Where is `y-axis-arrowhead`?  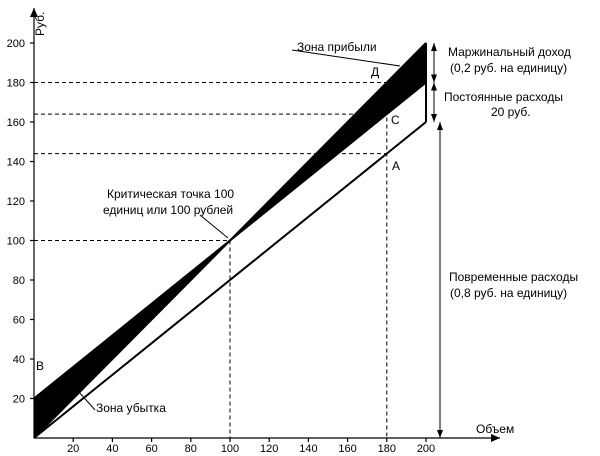 y-axis-arrowhead is located at coordinates (34, 12).